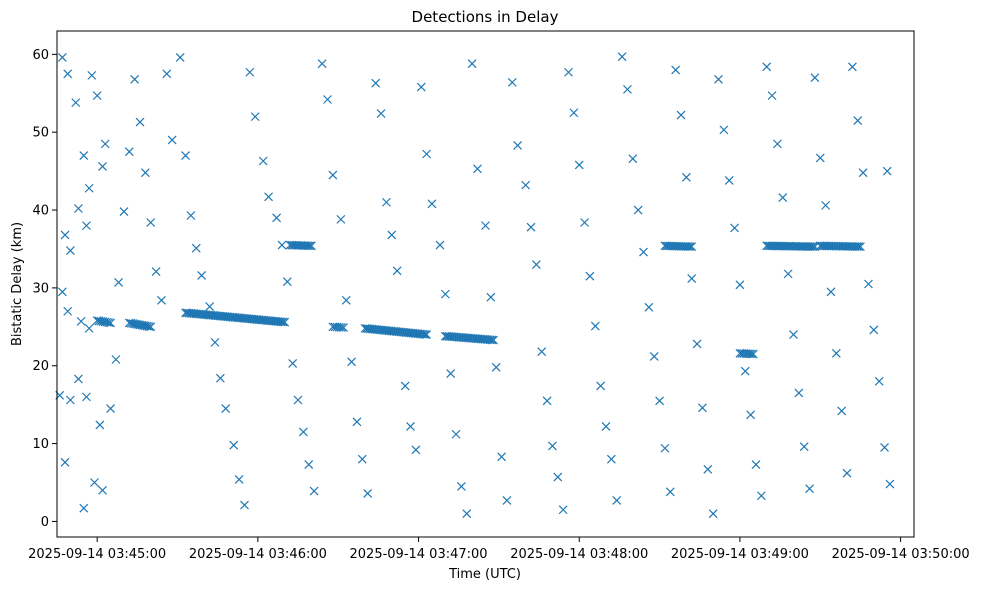 The width and height of the screenshot is (989, 590). What do you see at coordinates (40, 133) in the screenshot?
I see `y-tick-label: 50` at bounding box center [40, 133].